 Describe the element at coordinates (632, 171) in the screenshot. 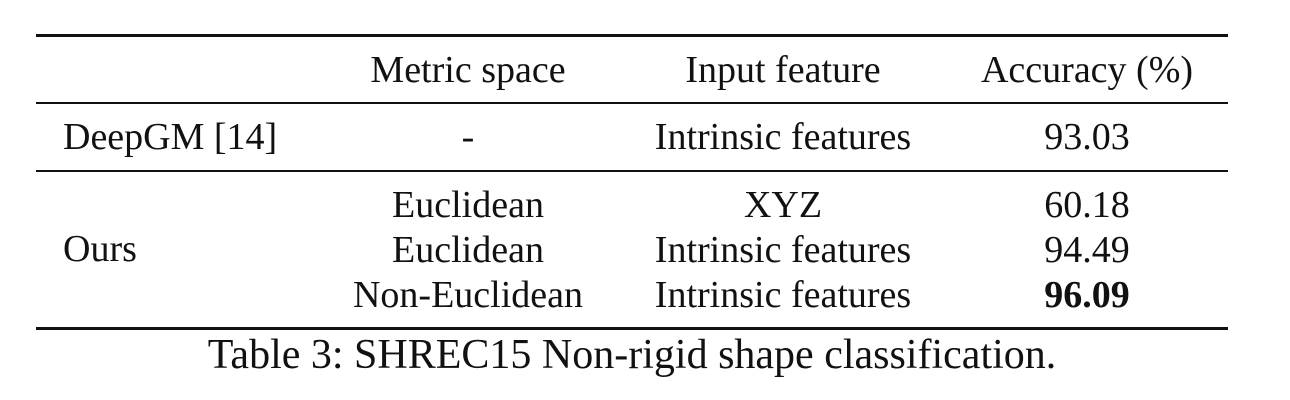

I see `section-rule` at that location.